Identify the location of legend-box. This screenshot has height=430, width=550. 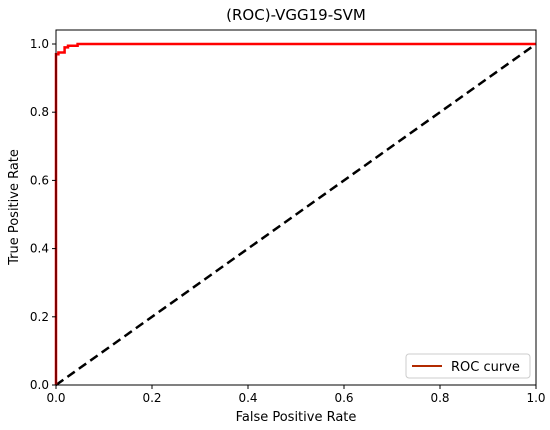
(468, 366).